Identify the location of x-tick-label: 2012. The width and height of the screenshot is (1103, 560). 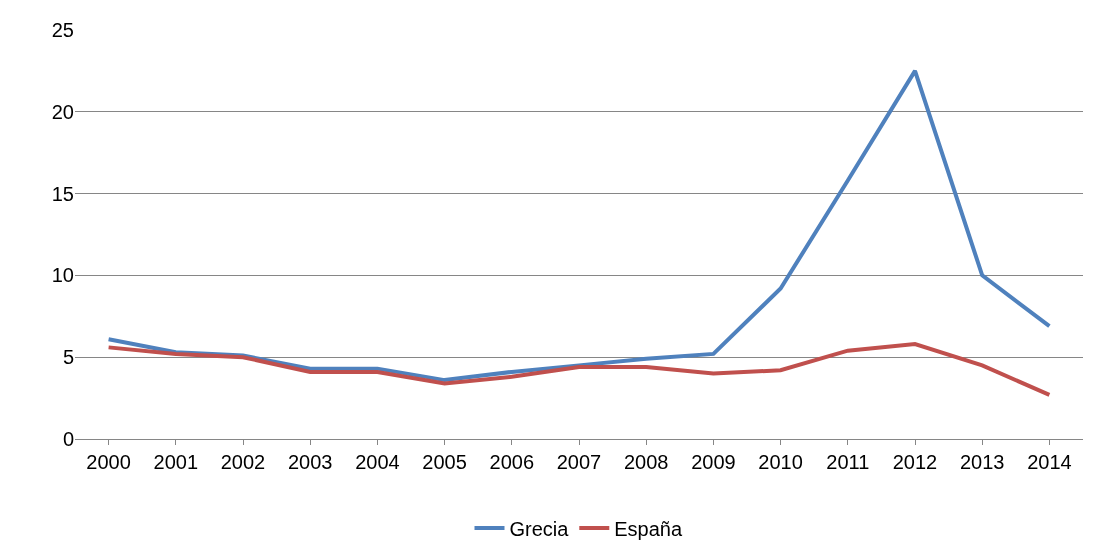
(915, 462).